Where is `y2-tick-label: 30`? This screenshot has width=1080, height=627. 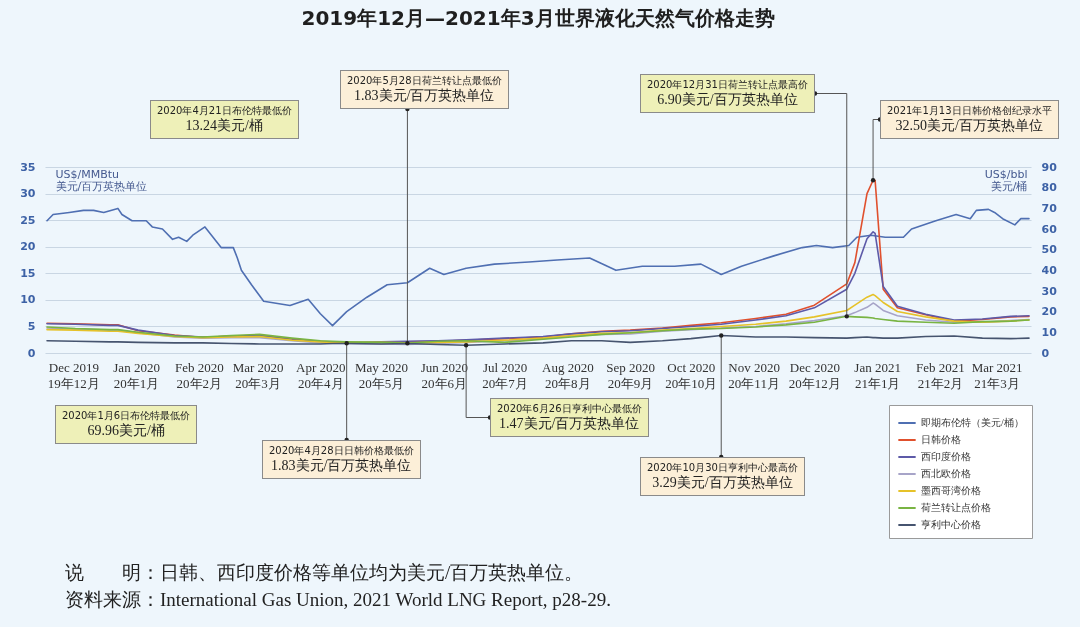
y2-tick-label: 30 is located at coordinates (1049, 291).